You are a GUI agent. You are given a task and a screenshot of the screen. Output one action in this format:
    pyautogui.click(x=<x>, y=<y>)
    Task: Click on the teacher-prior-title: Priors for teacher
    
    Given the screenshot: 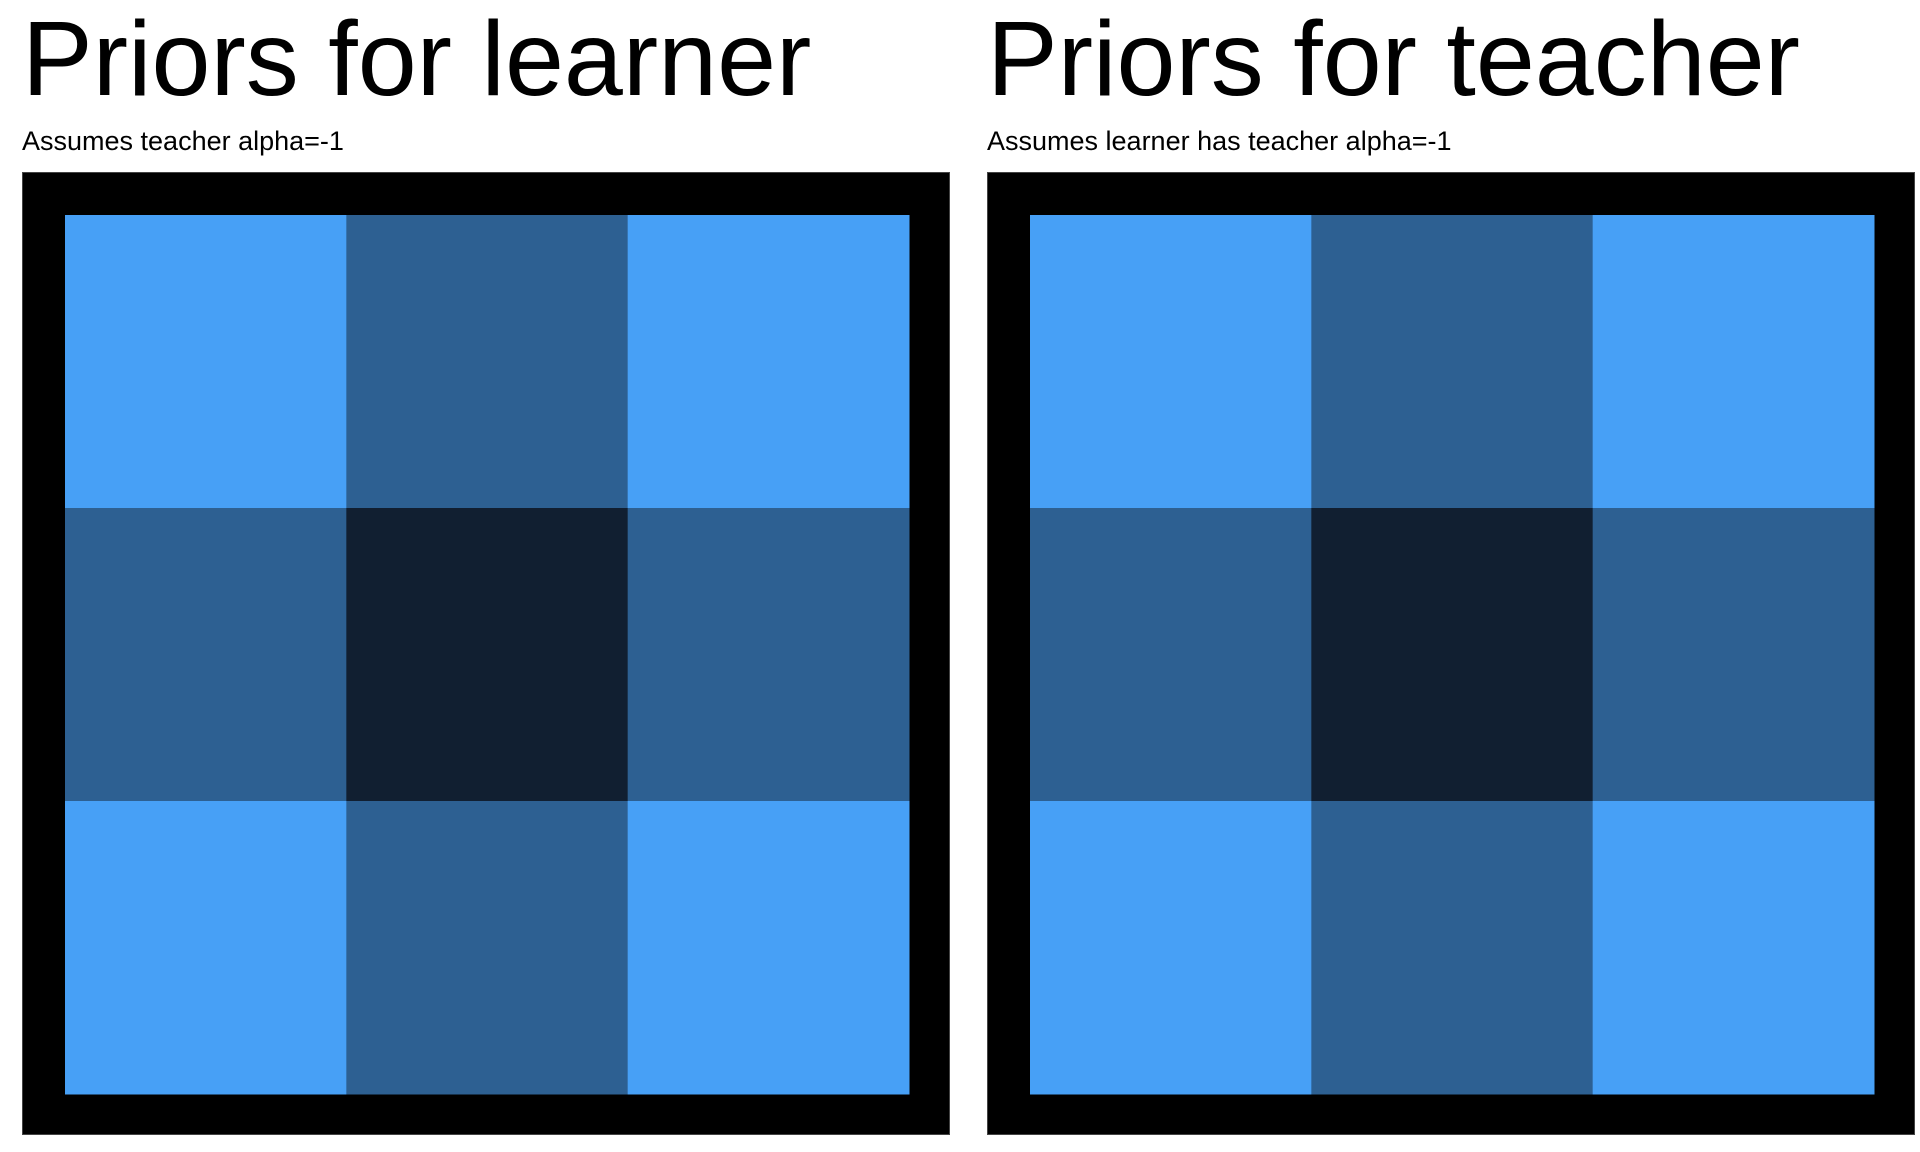 What is the action you would take?
    pyautogui.click(x=1393, y=59)
    